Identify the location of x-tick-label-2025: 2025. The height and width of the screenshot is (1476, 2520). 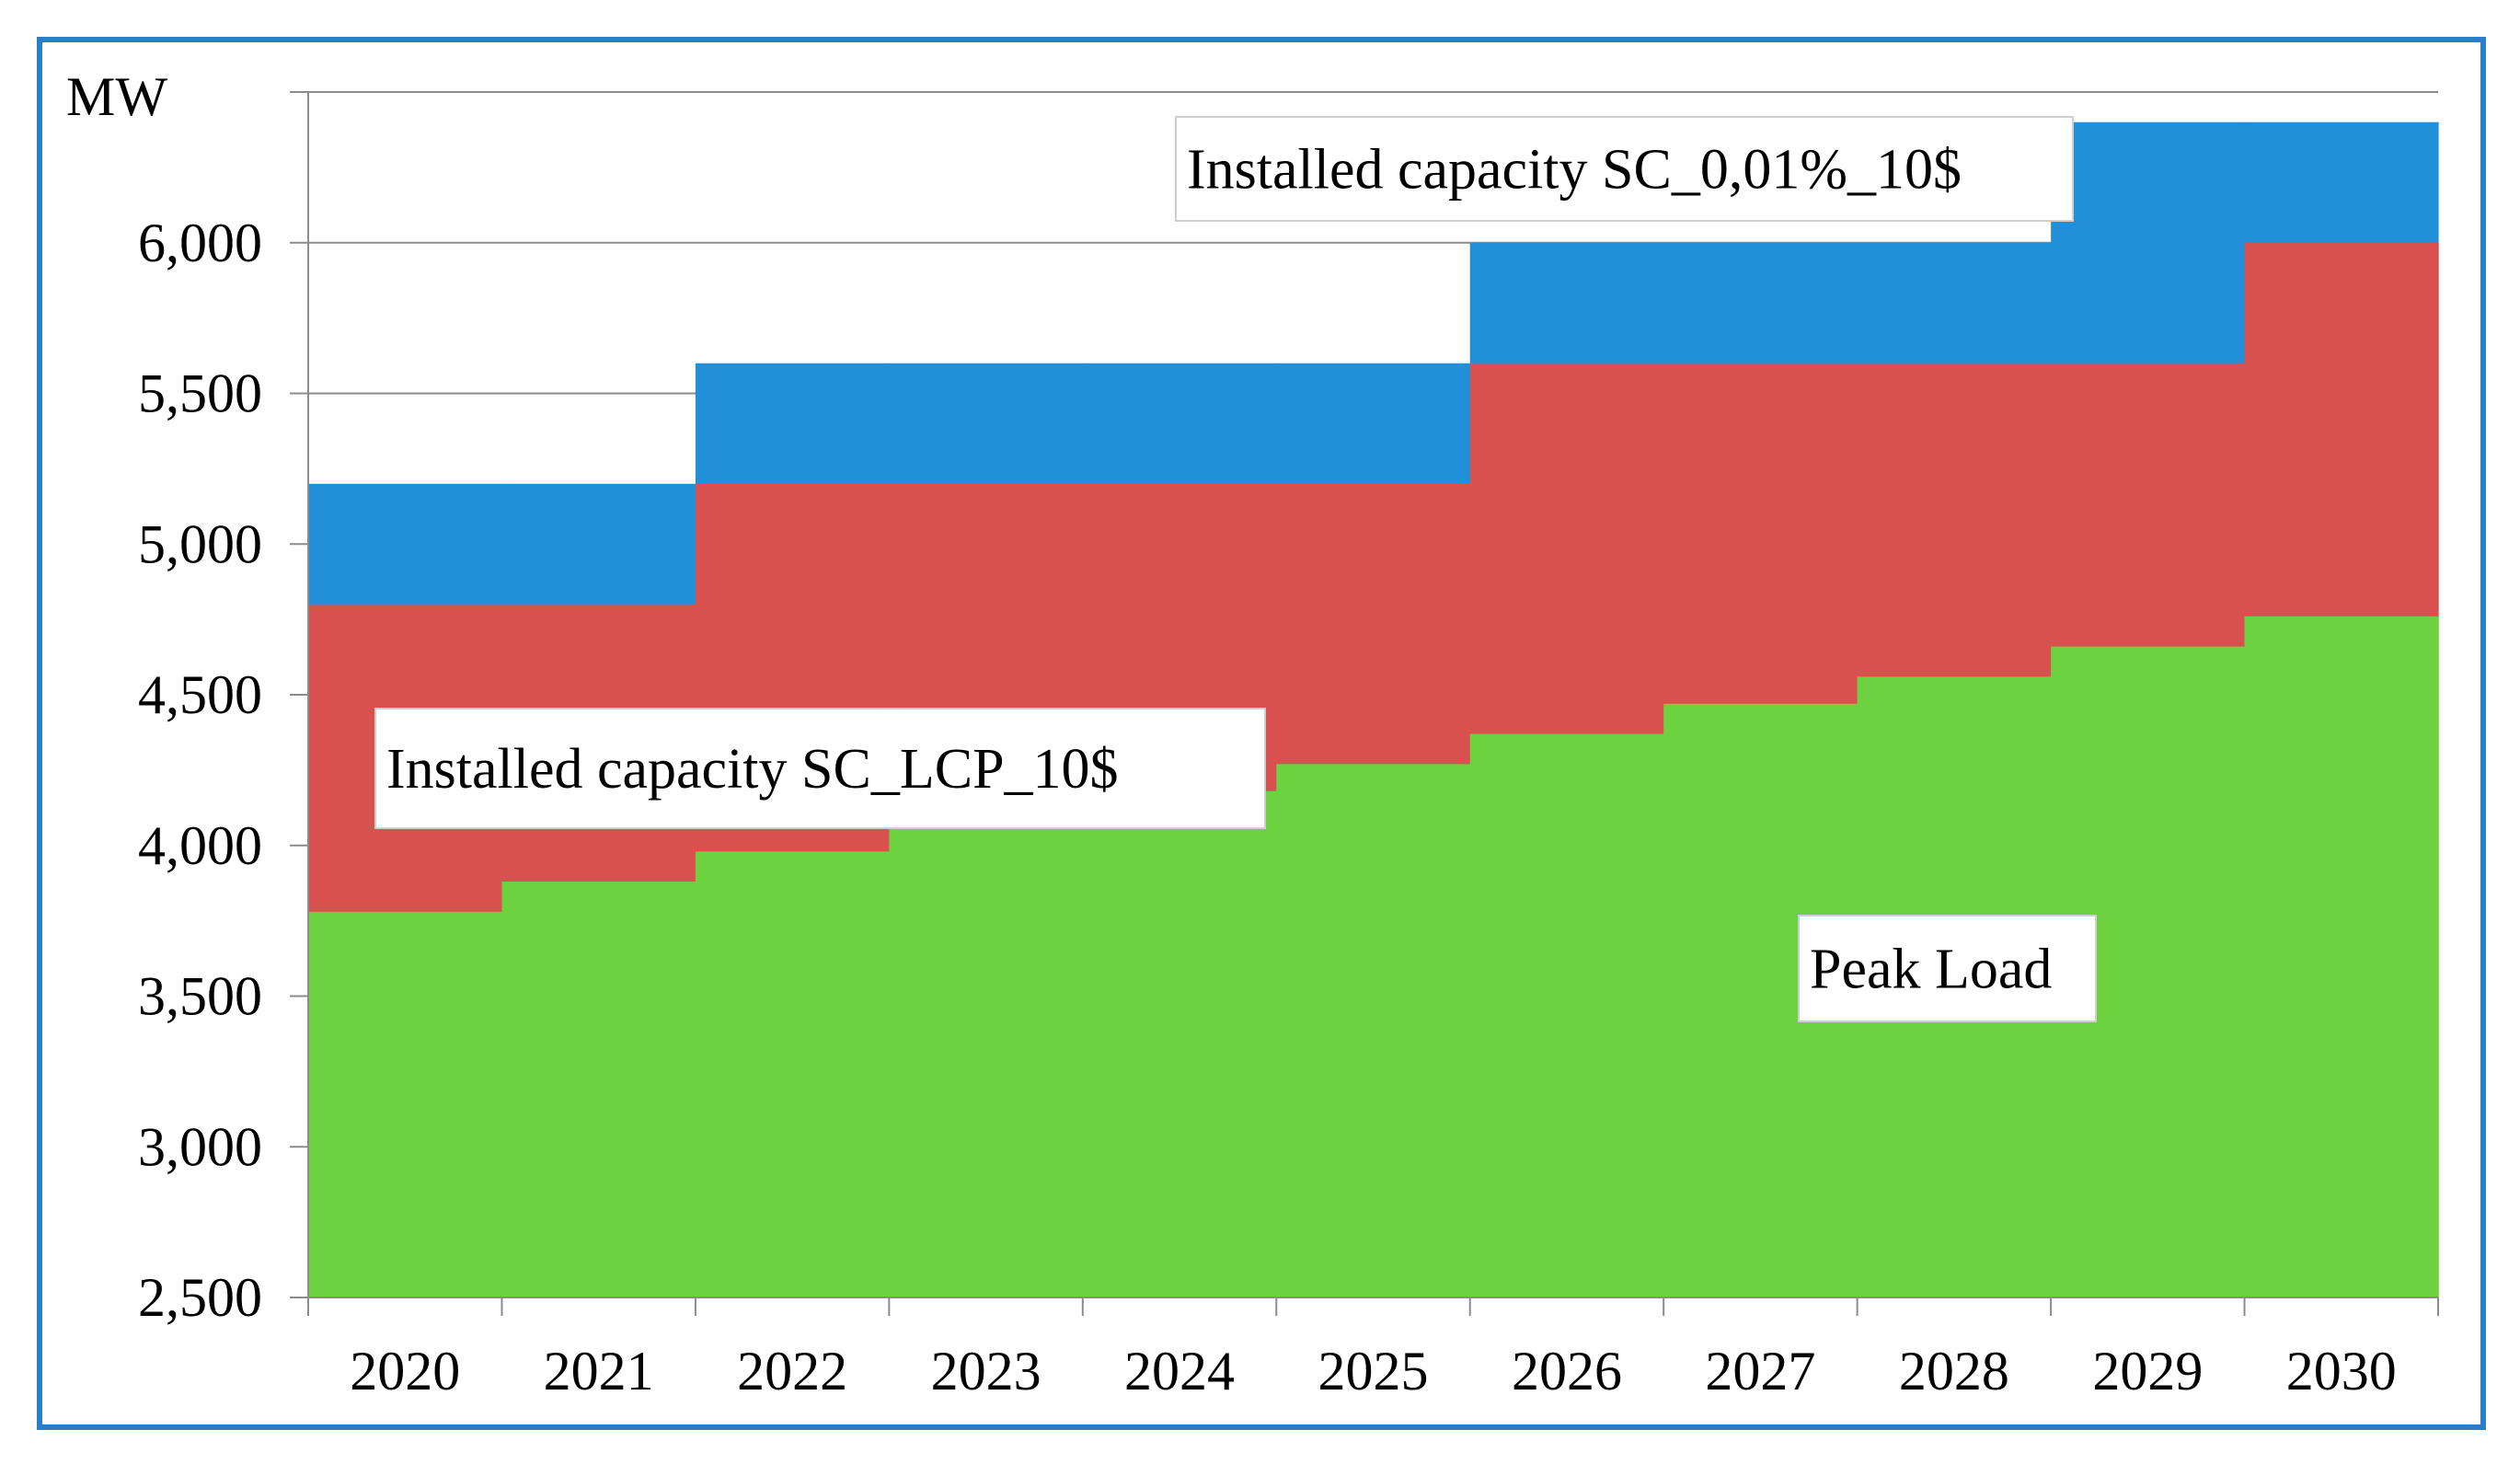
(1373, 1371).